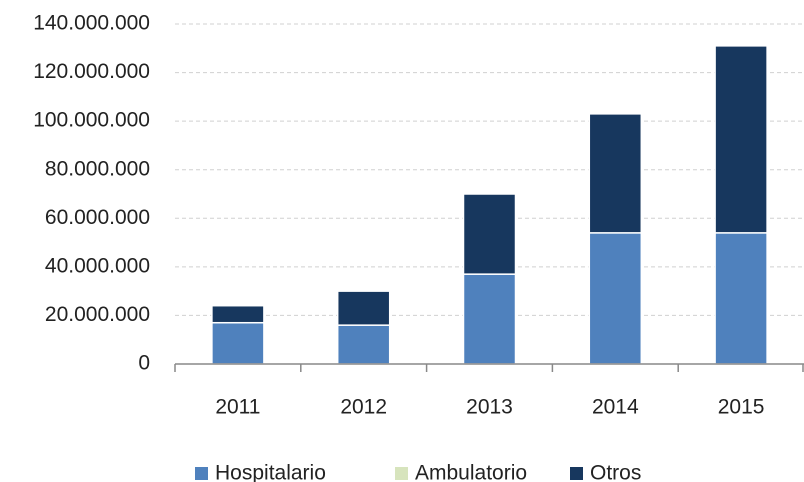 The width and height of the screenshot is (804, 482). I want to click on x-tick-label: 2015, so click(741, 407).